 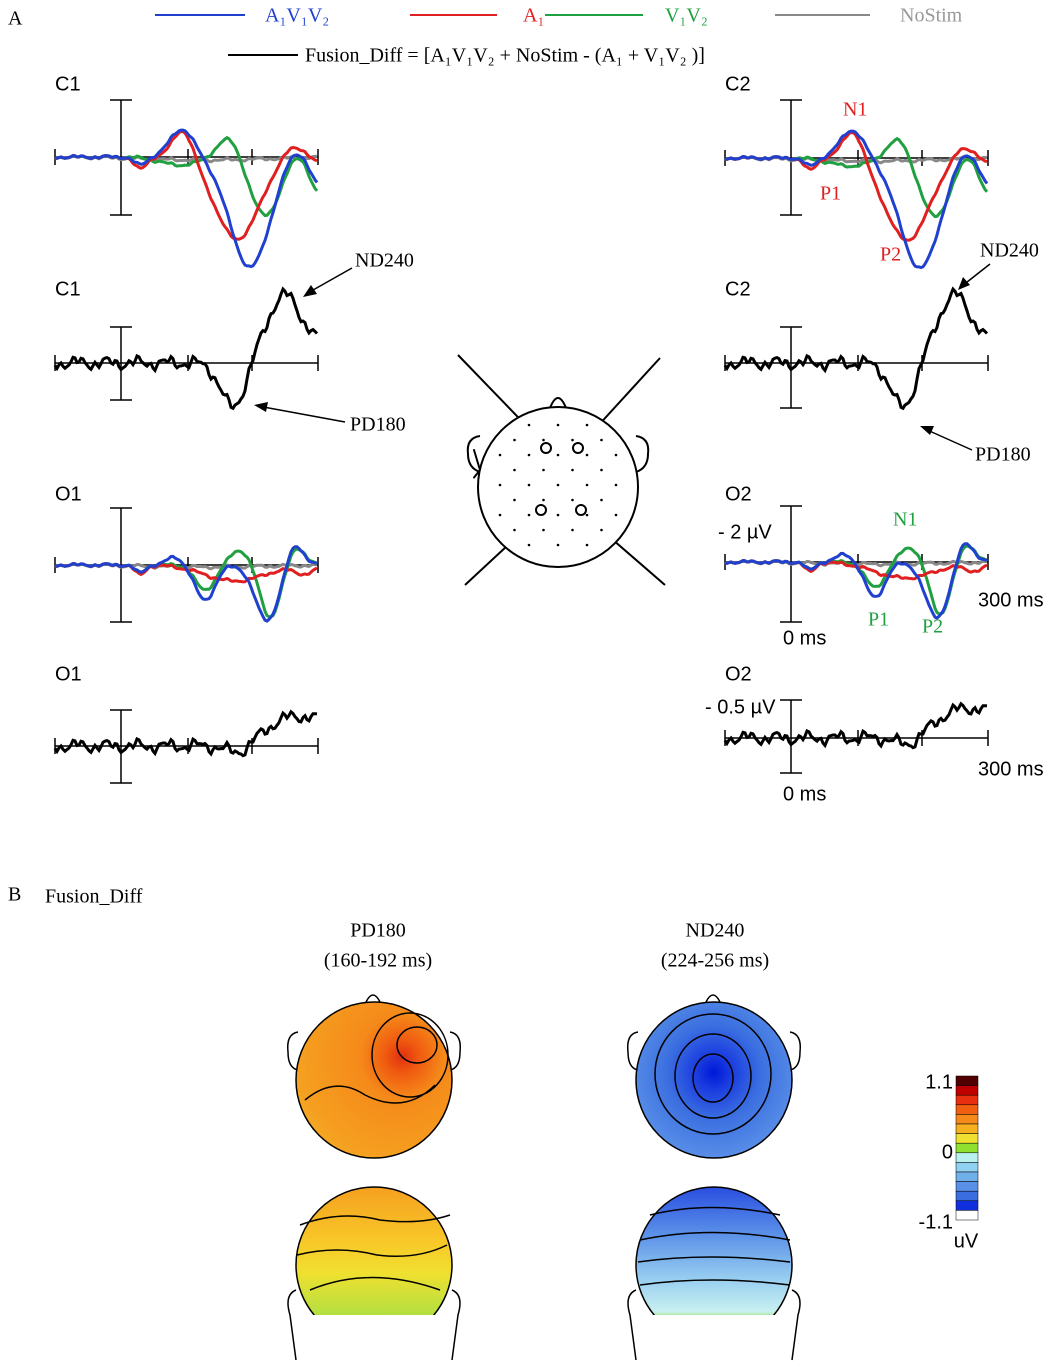 What do you see at coordinates (558, 485) in the screenshot?
I see `electrode-dots` at bounding box center [558, 485].